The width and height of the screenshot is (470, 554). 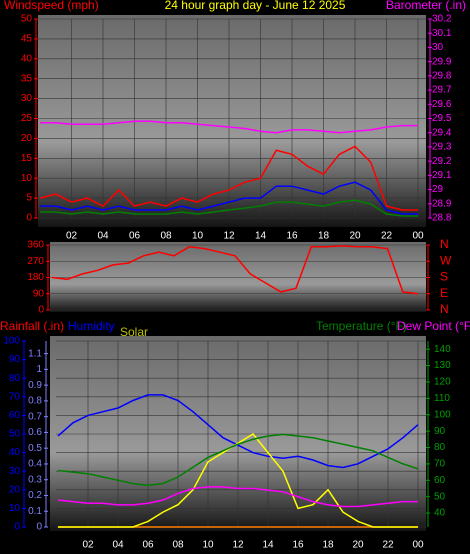 What do you see at coordinates (91, 326) in the screenshot?
I see `legend-entry: Humidity` at bounding box center [91, 326].